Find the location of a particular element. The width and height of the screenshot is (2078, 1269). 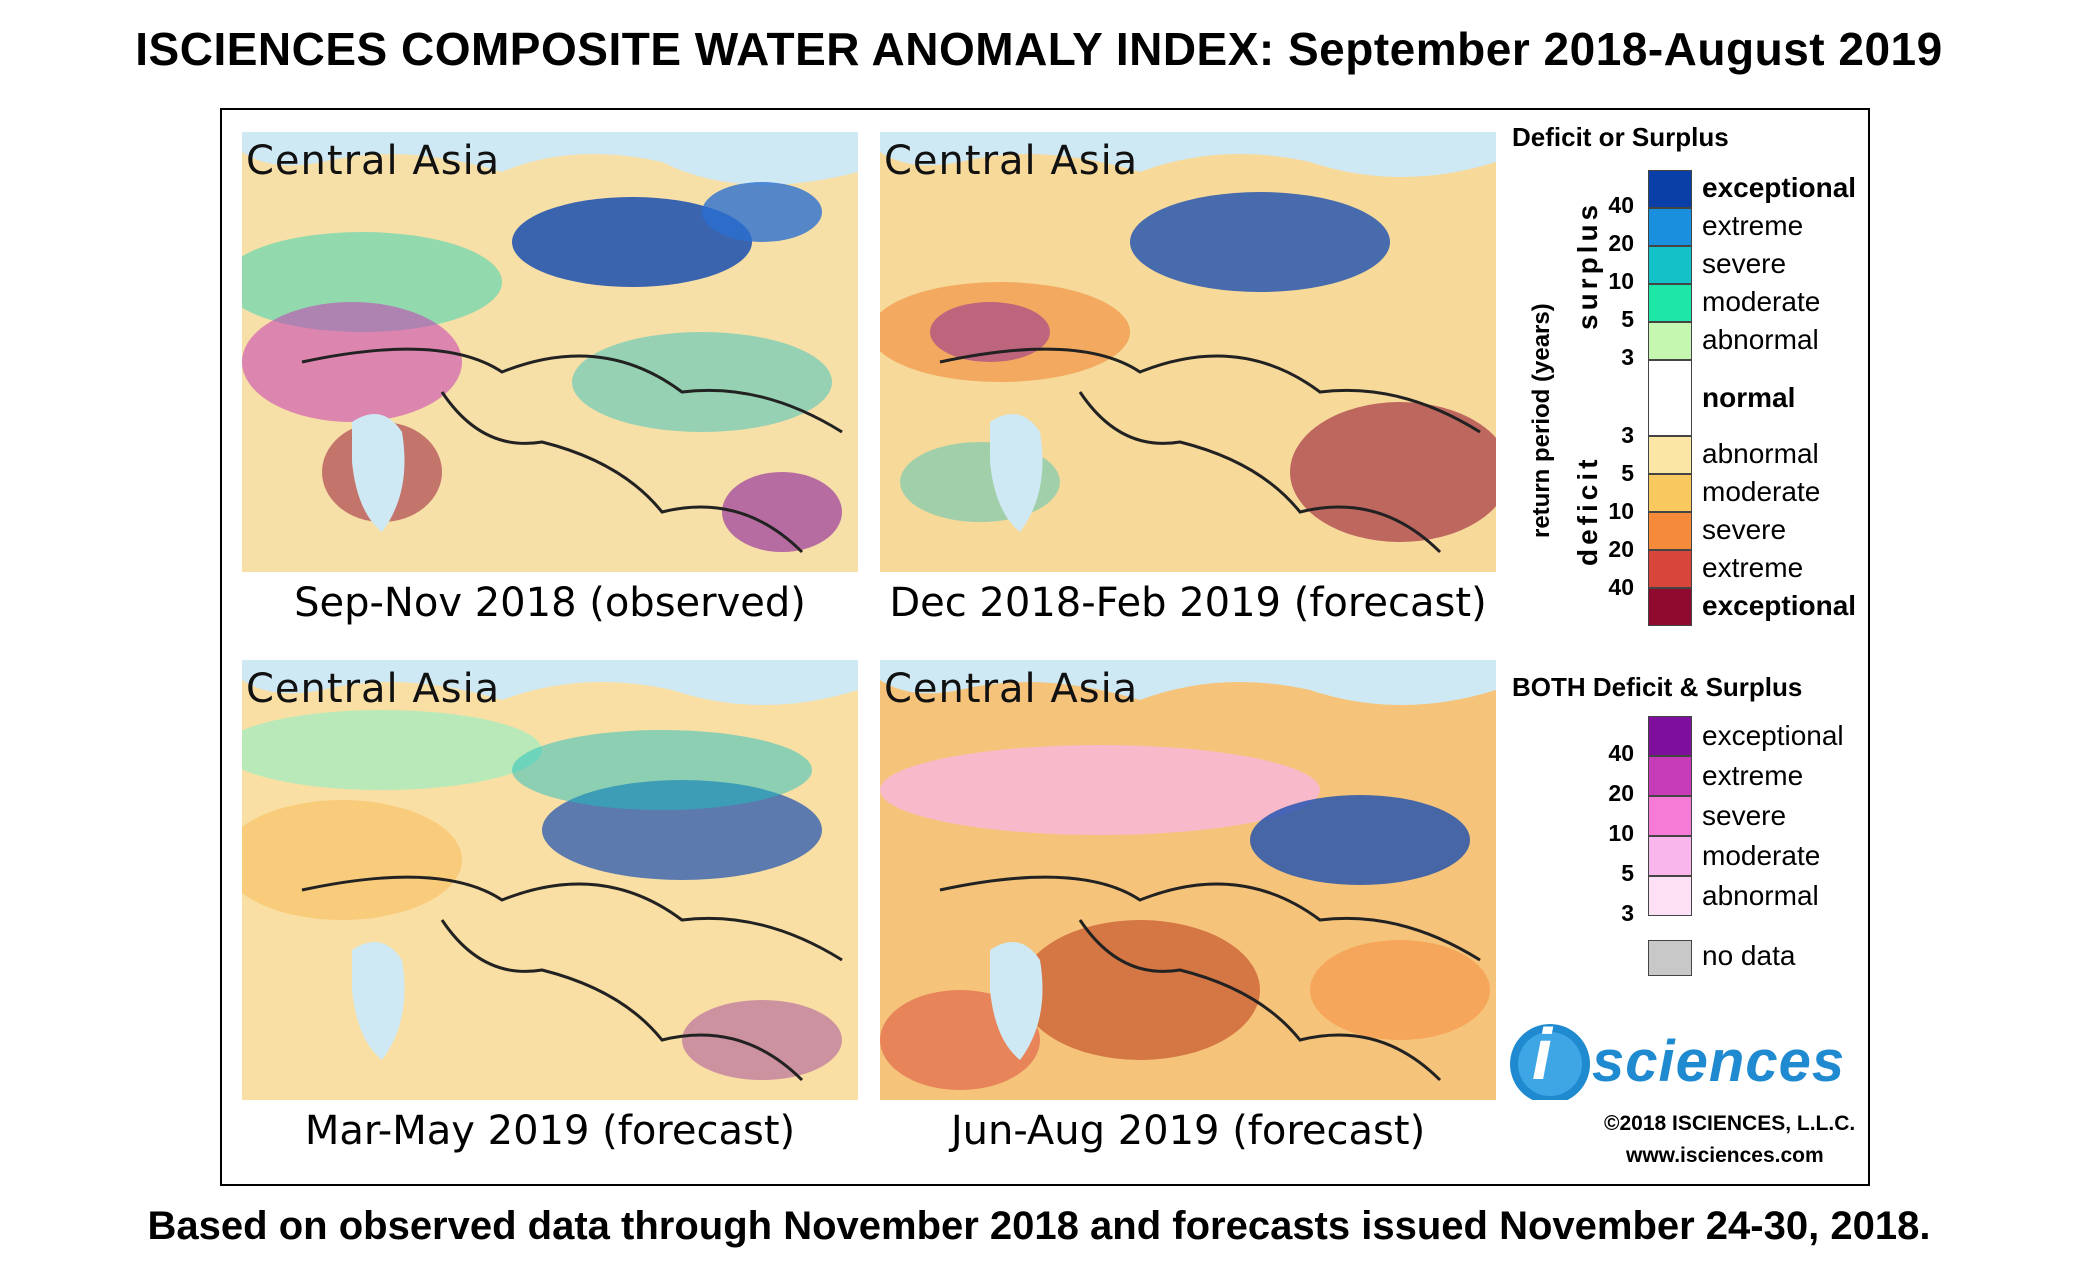

legend-swatch-surplus-moderate is located at coordinates (1670, 303).